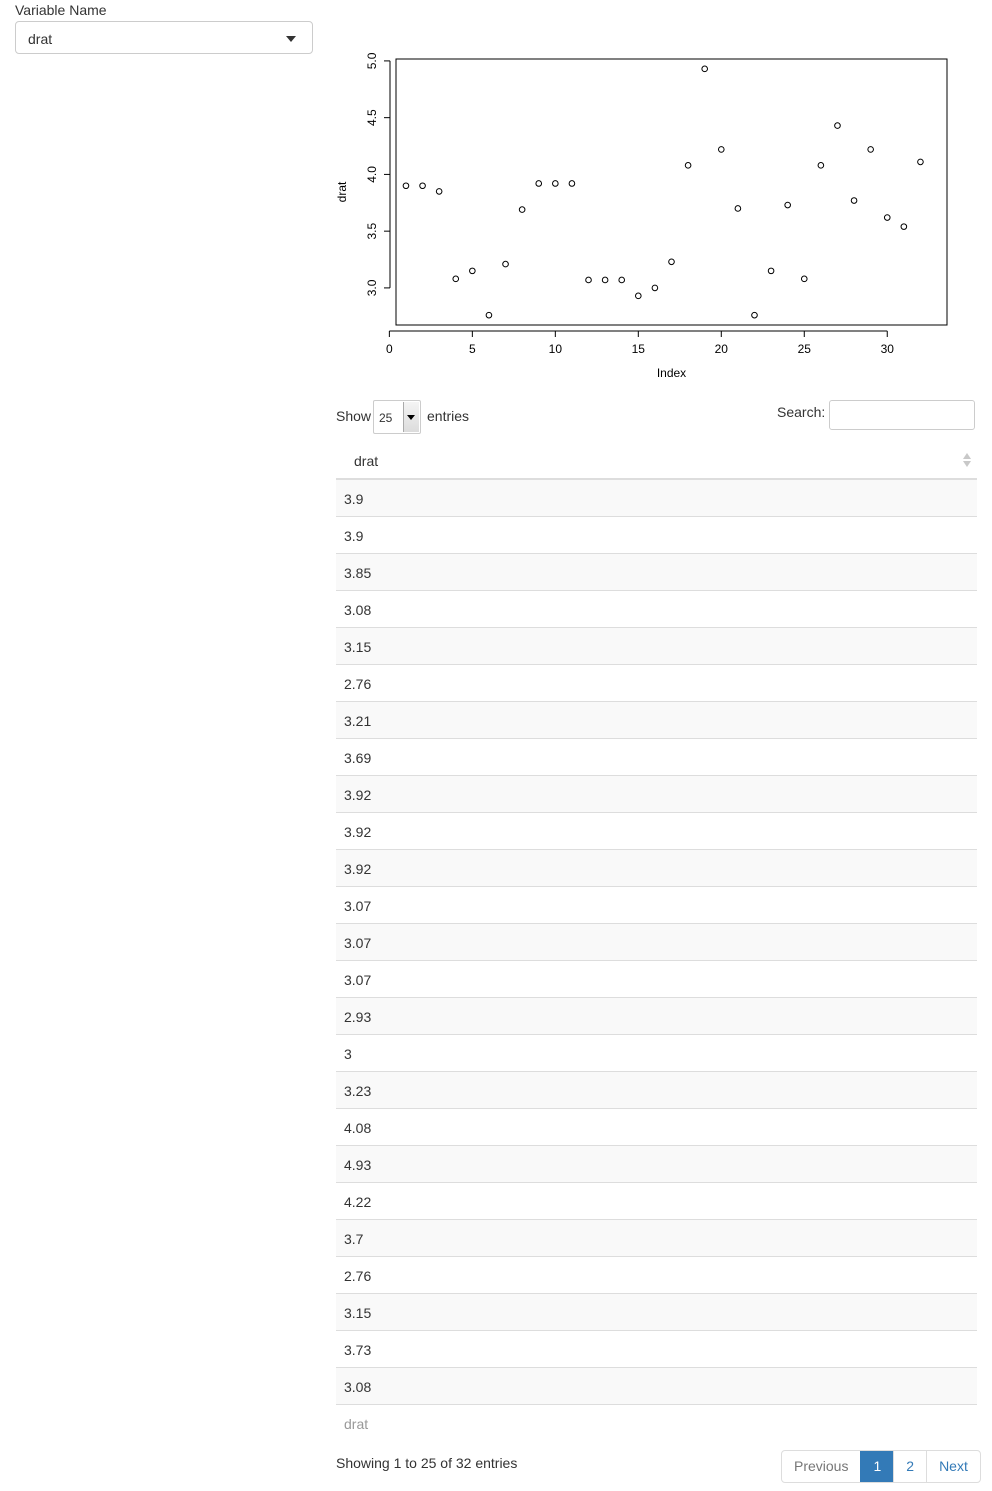 This screenshot has width=992, height=1491. Describe the element at coordinates (397, 417) in the screenshot. I see `page-length-select: 25` at that location.